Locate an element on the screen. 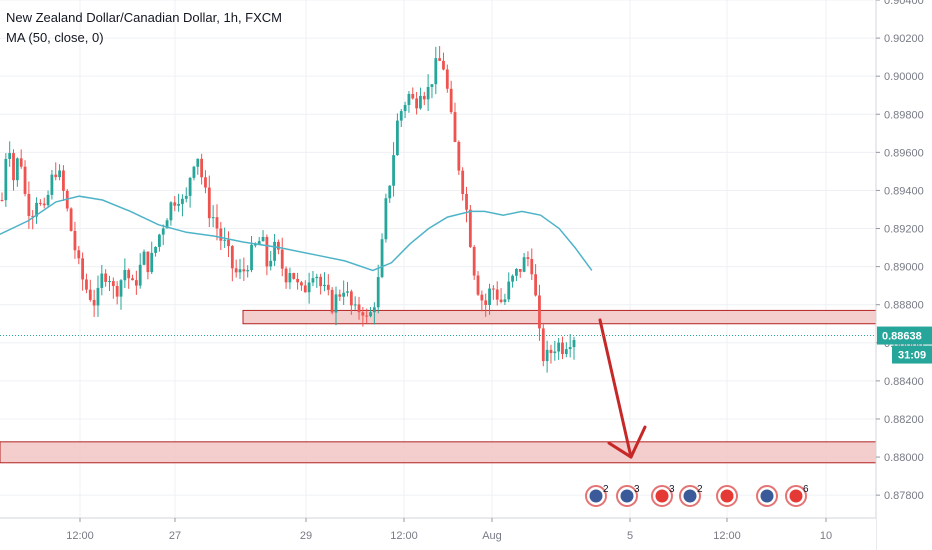  y-tick-label: 0.89200 is located at coordinates (904, 230).